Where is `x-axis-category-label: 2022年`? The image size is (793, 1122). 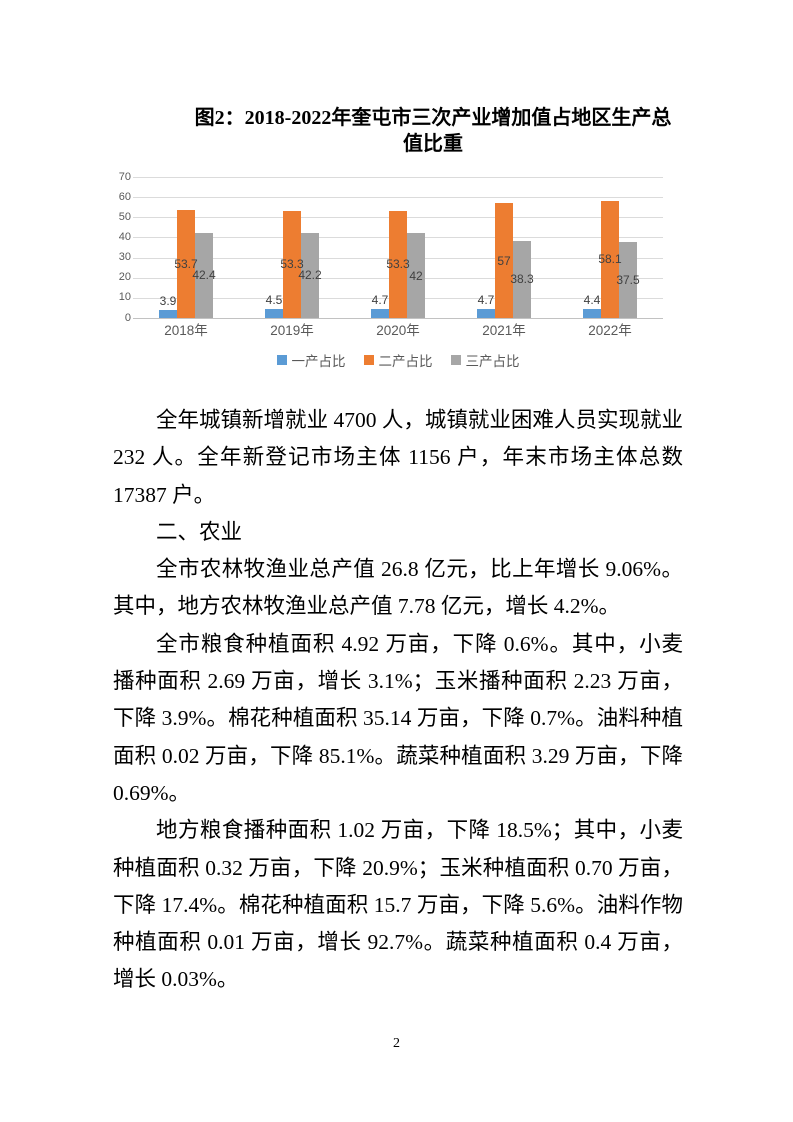 x-axis-category-label: 2022年 is located at coordinates (610, 330).